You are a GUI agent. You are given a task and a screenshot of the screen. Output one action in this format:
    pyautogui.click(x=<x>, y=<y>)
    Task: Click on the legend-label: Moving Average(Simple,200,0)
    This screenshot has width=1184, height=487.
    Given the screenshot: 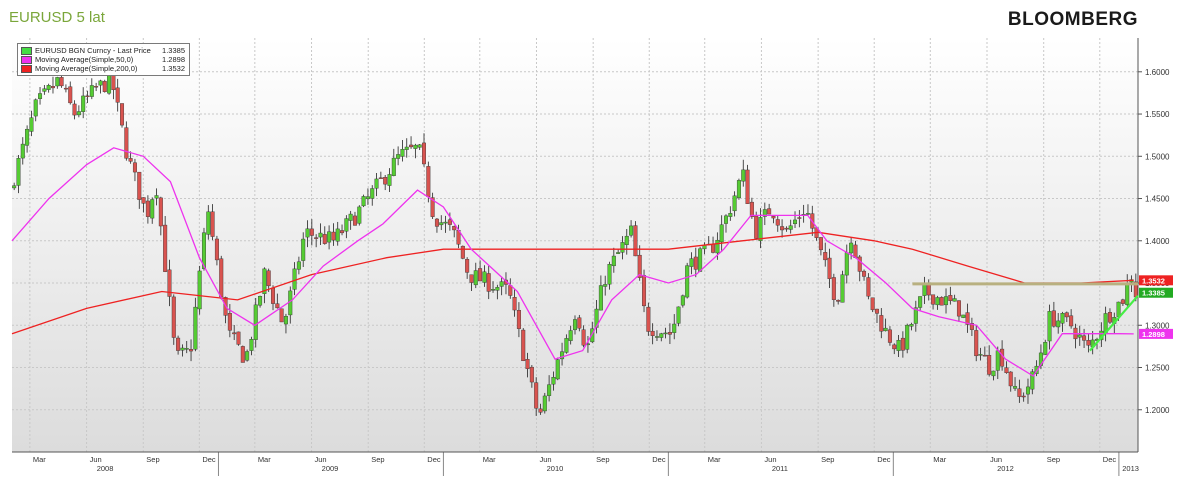 What is the action you would take?
    pyautogui.click(x=86, y=68)
    